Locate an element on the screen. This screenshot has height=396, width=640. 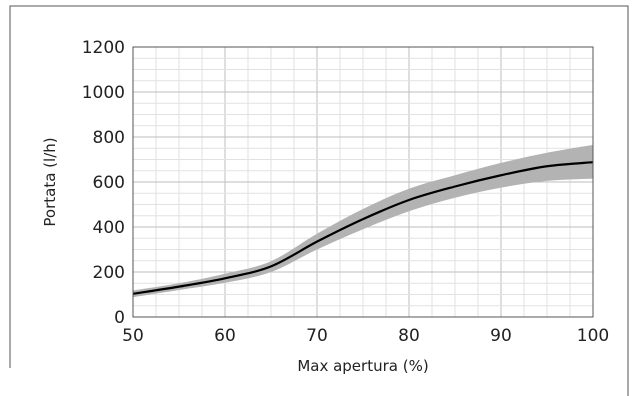
x-tick-label: 50 is located at coordinates (133, 336).